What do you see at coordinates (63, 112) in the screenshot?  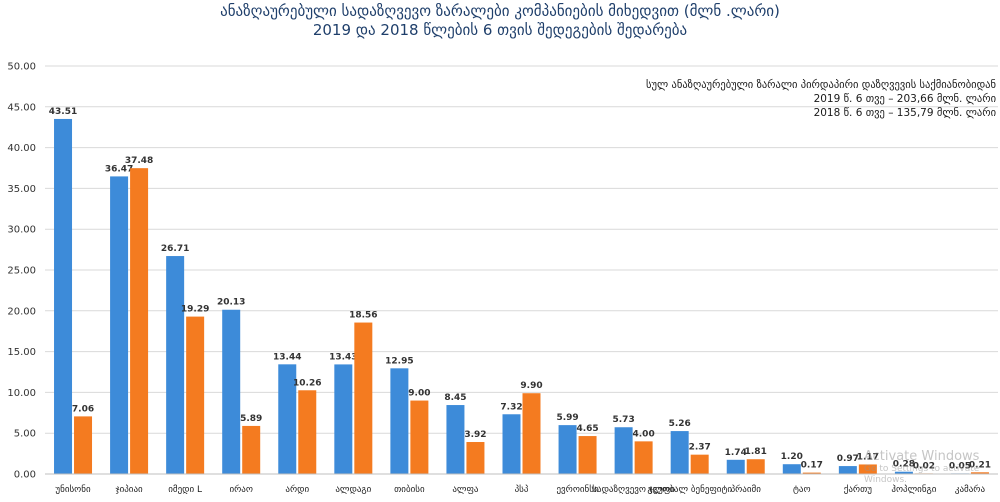 I see `value-label: 43.51` at bounding box center [63, 112].